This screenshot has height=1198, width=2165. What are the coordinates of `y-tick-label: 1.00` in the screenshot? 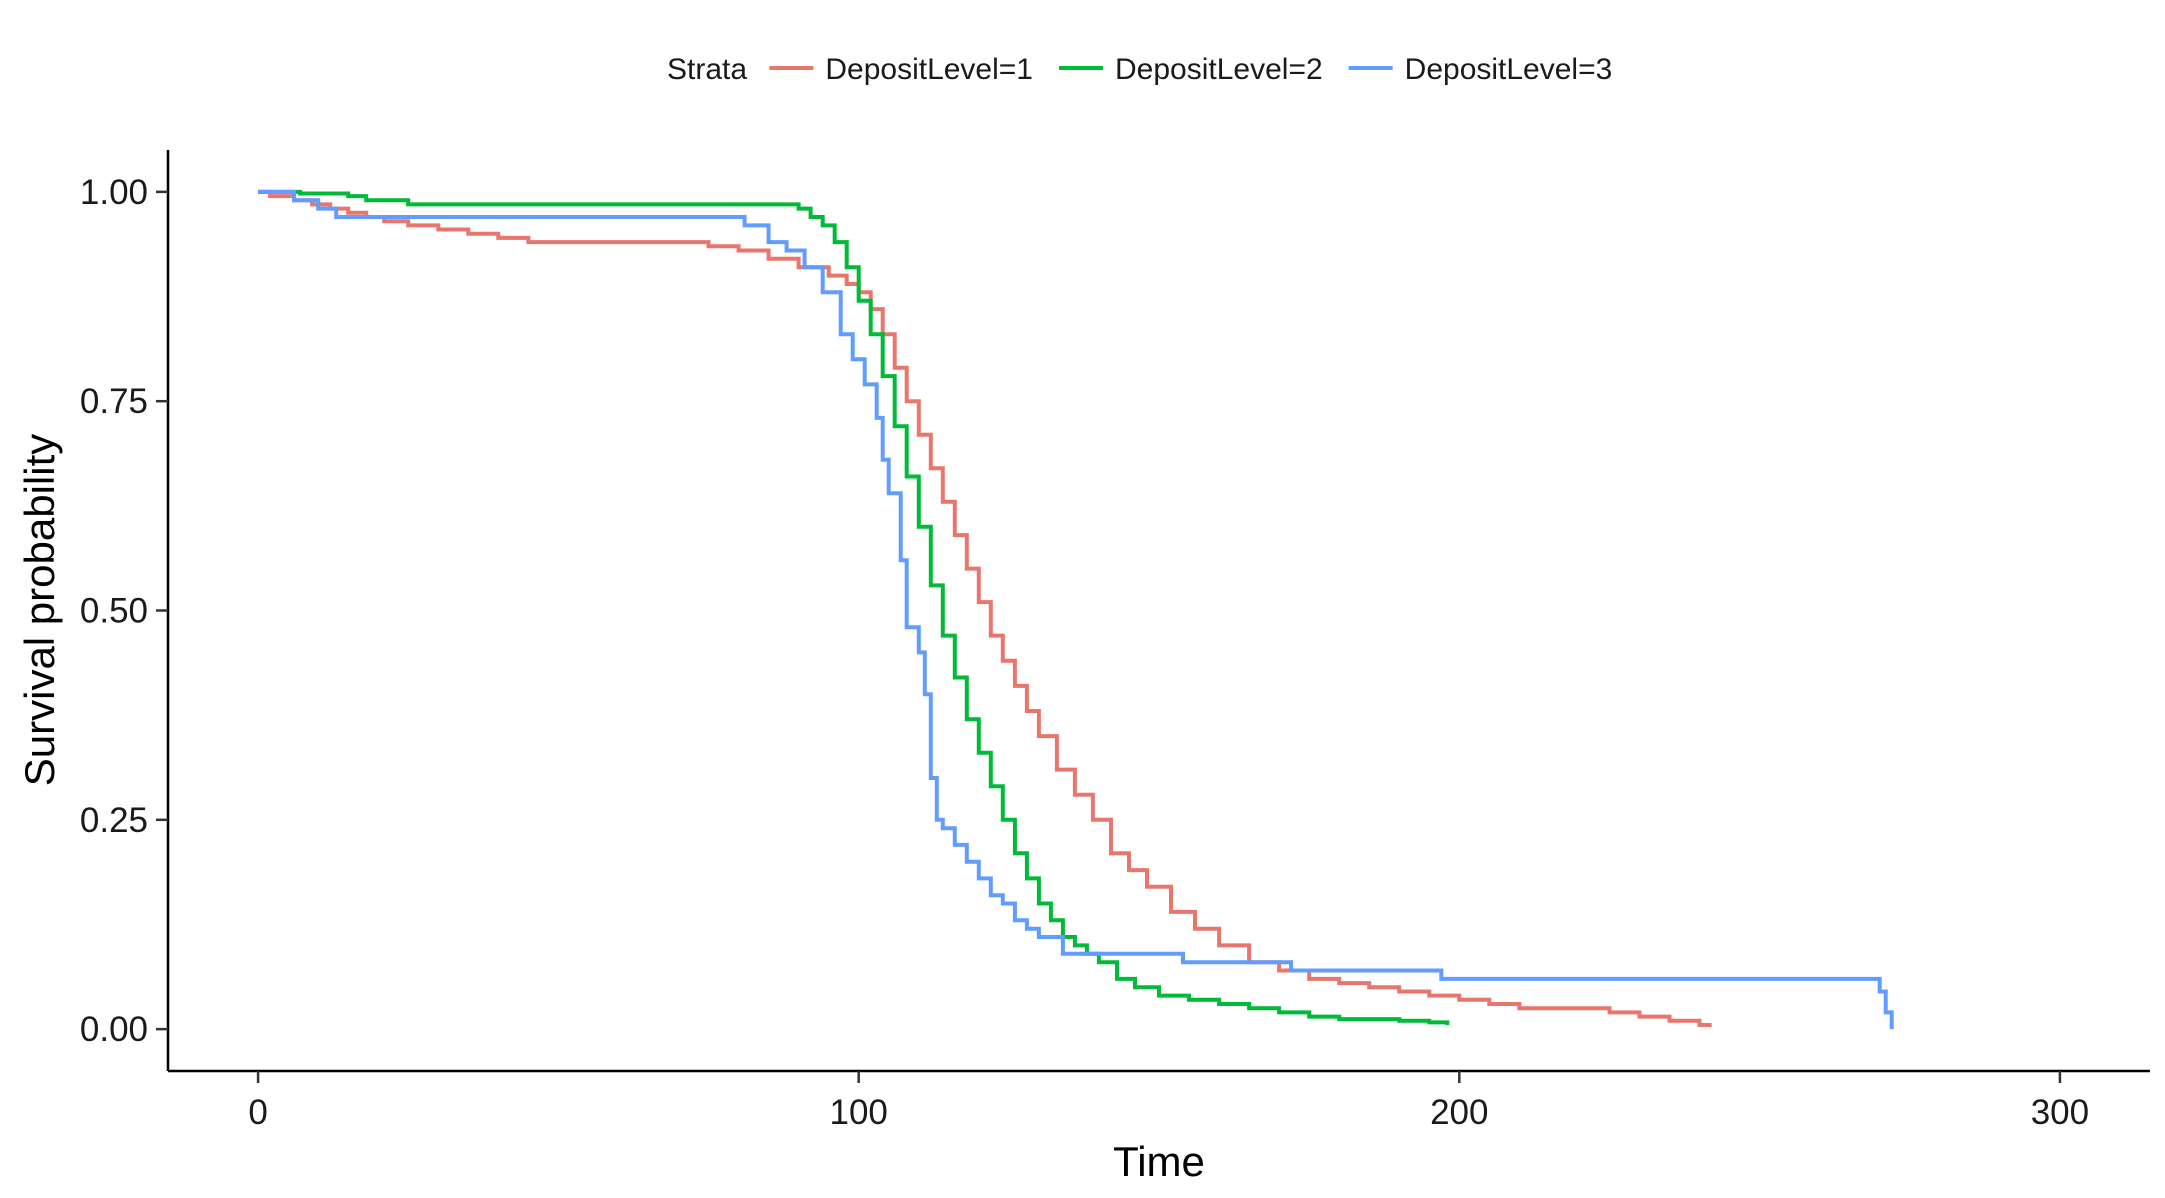 It's located at (114, 192).